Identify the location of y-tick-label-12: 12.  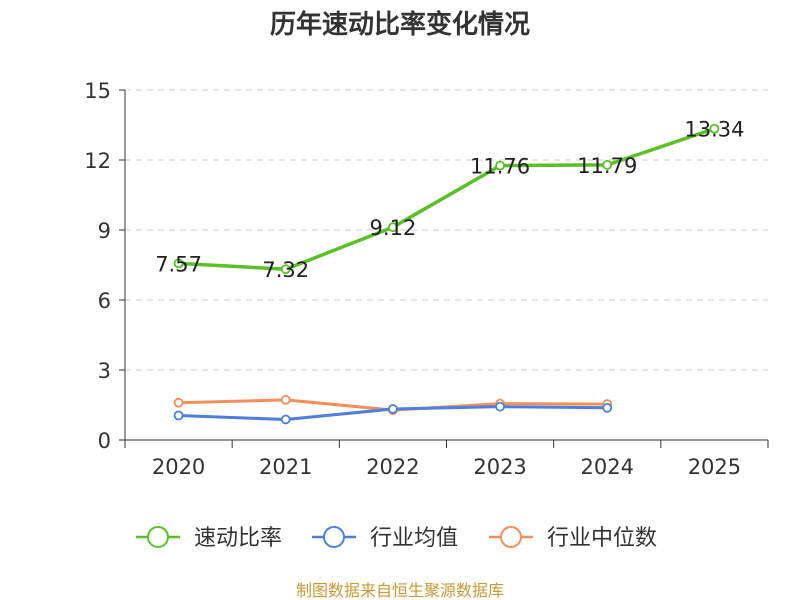
(97, 161).